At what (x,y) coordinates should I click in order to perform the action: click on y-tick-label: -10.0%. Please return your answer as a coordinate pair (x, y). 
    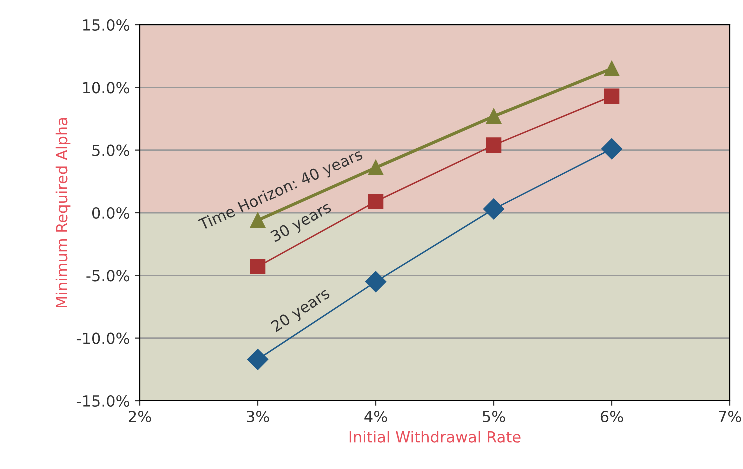
    Looking at the image, I should click on (103, 338).